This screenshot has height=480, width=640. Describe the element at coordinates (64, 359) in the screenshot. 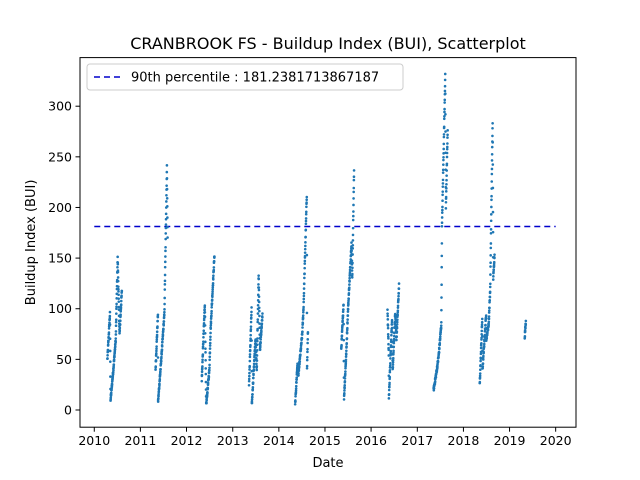

I see `y-tick-label: 50` at that location.